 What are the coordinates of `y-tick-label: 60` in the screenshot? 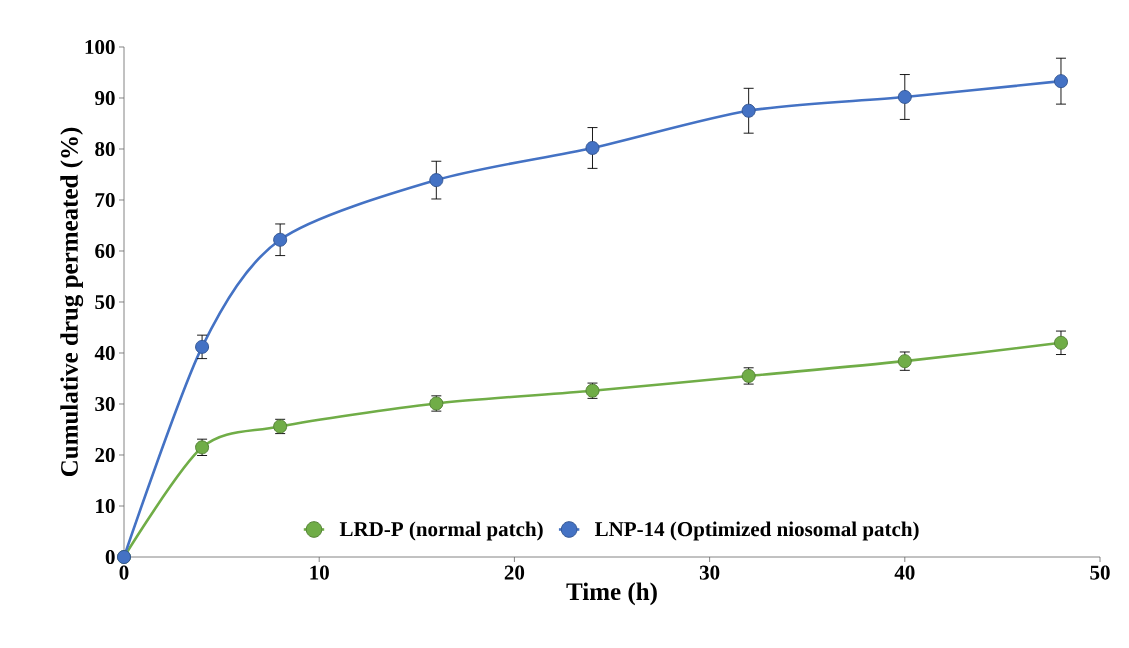 It's located at (105, 251).